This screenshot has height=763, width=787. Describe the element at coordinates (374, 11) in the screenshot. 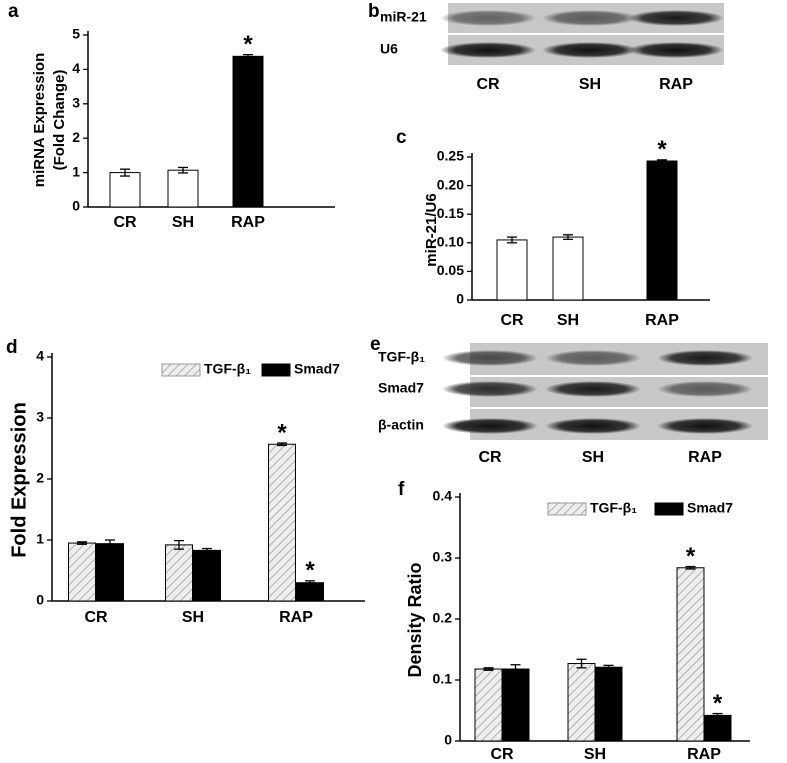

I see `panel-label: b` at that location.